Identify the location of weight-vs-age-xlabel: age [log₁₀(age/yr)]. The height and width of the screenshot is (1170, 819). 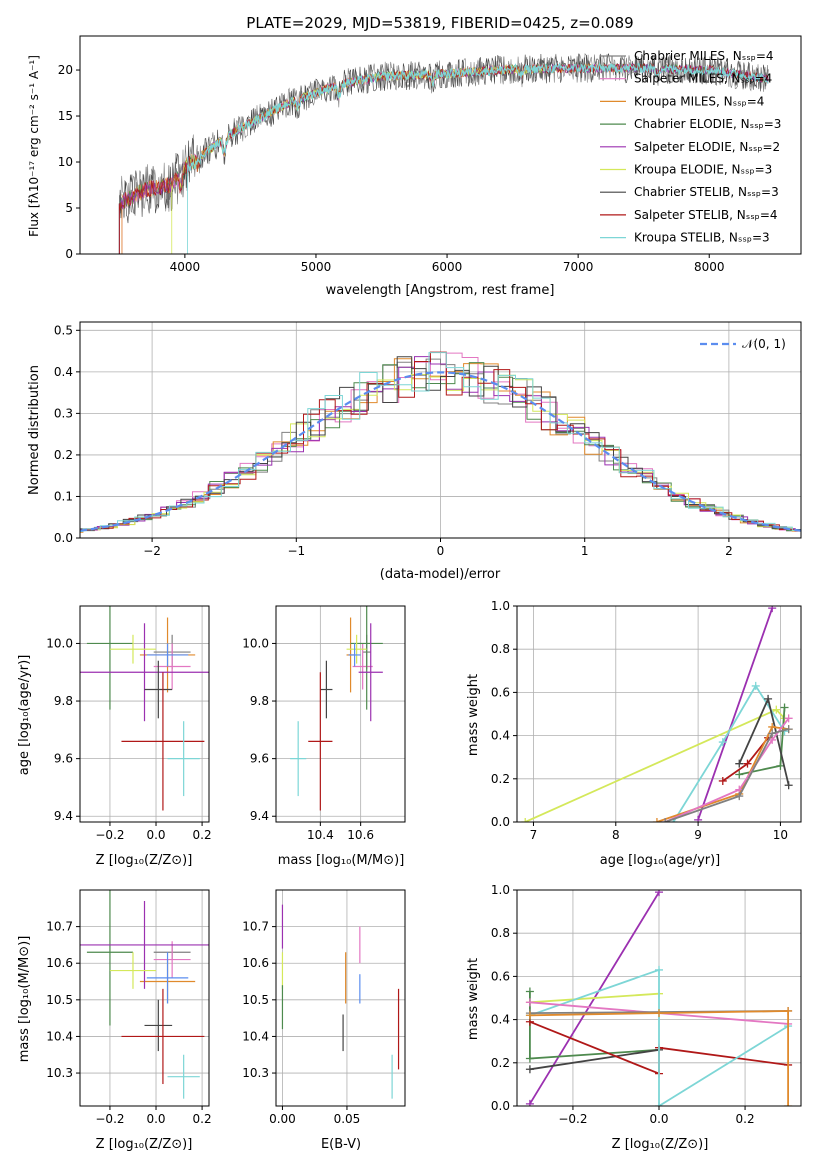
(660, 860).